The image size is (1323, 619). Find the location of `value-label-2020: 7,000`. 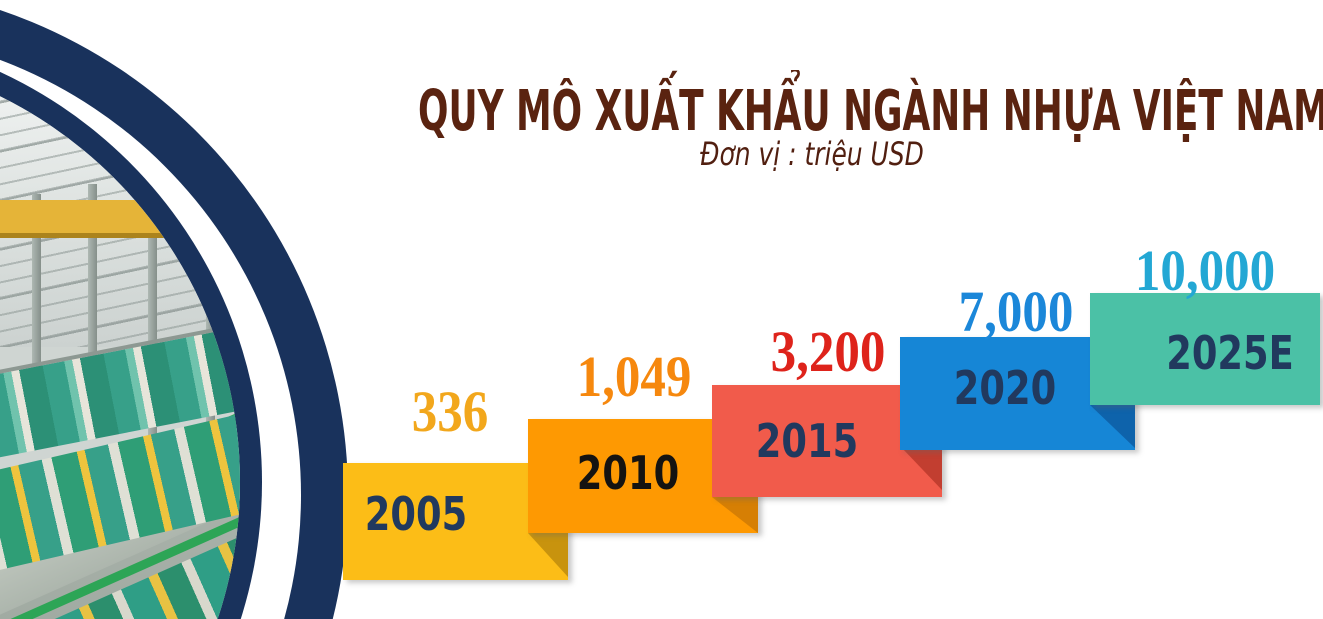

value-label-2020: 7,000 is located at coordinates (1016, 311).